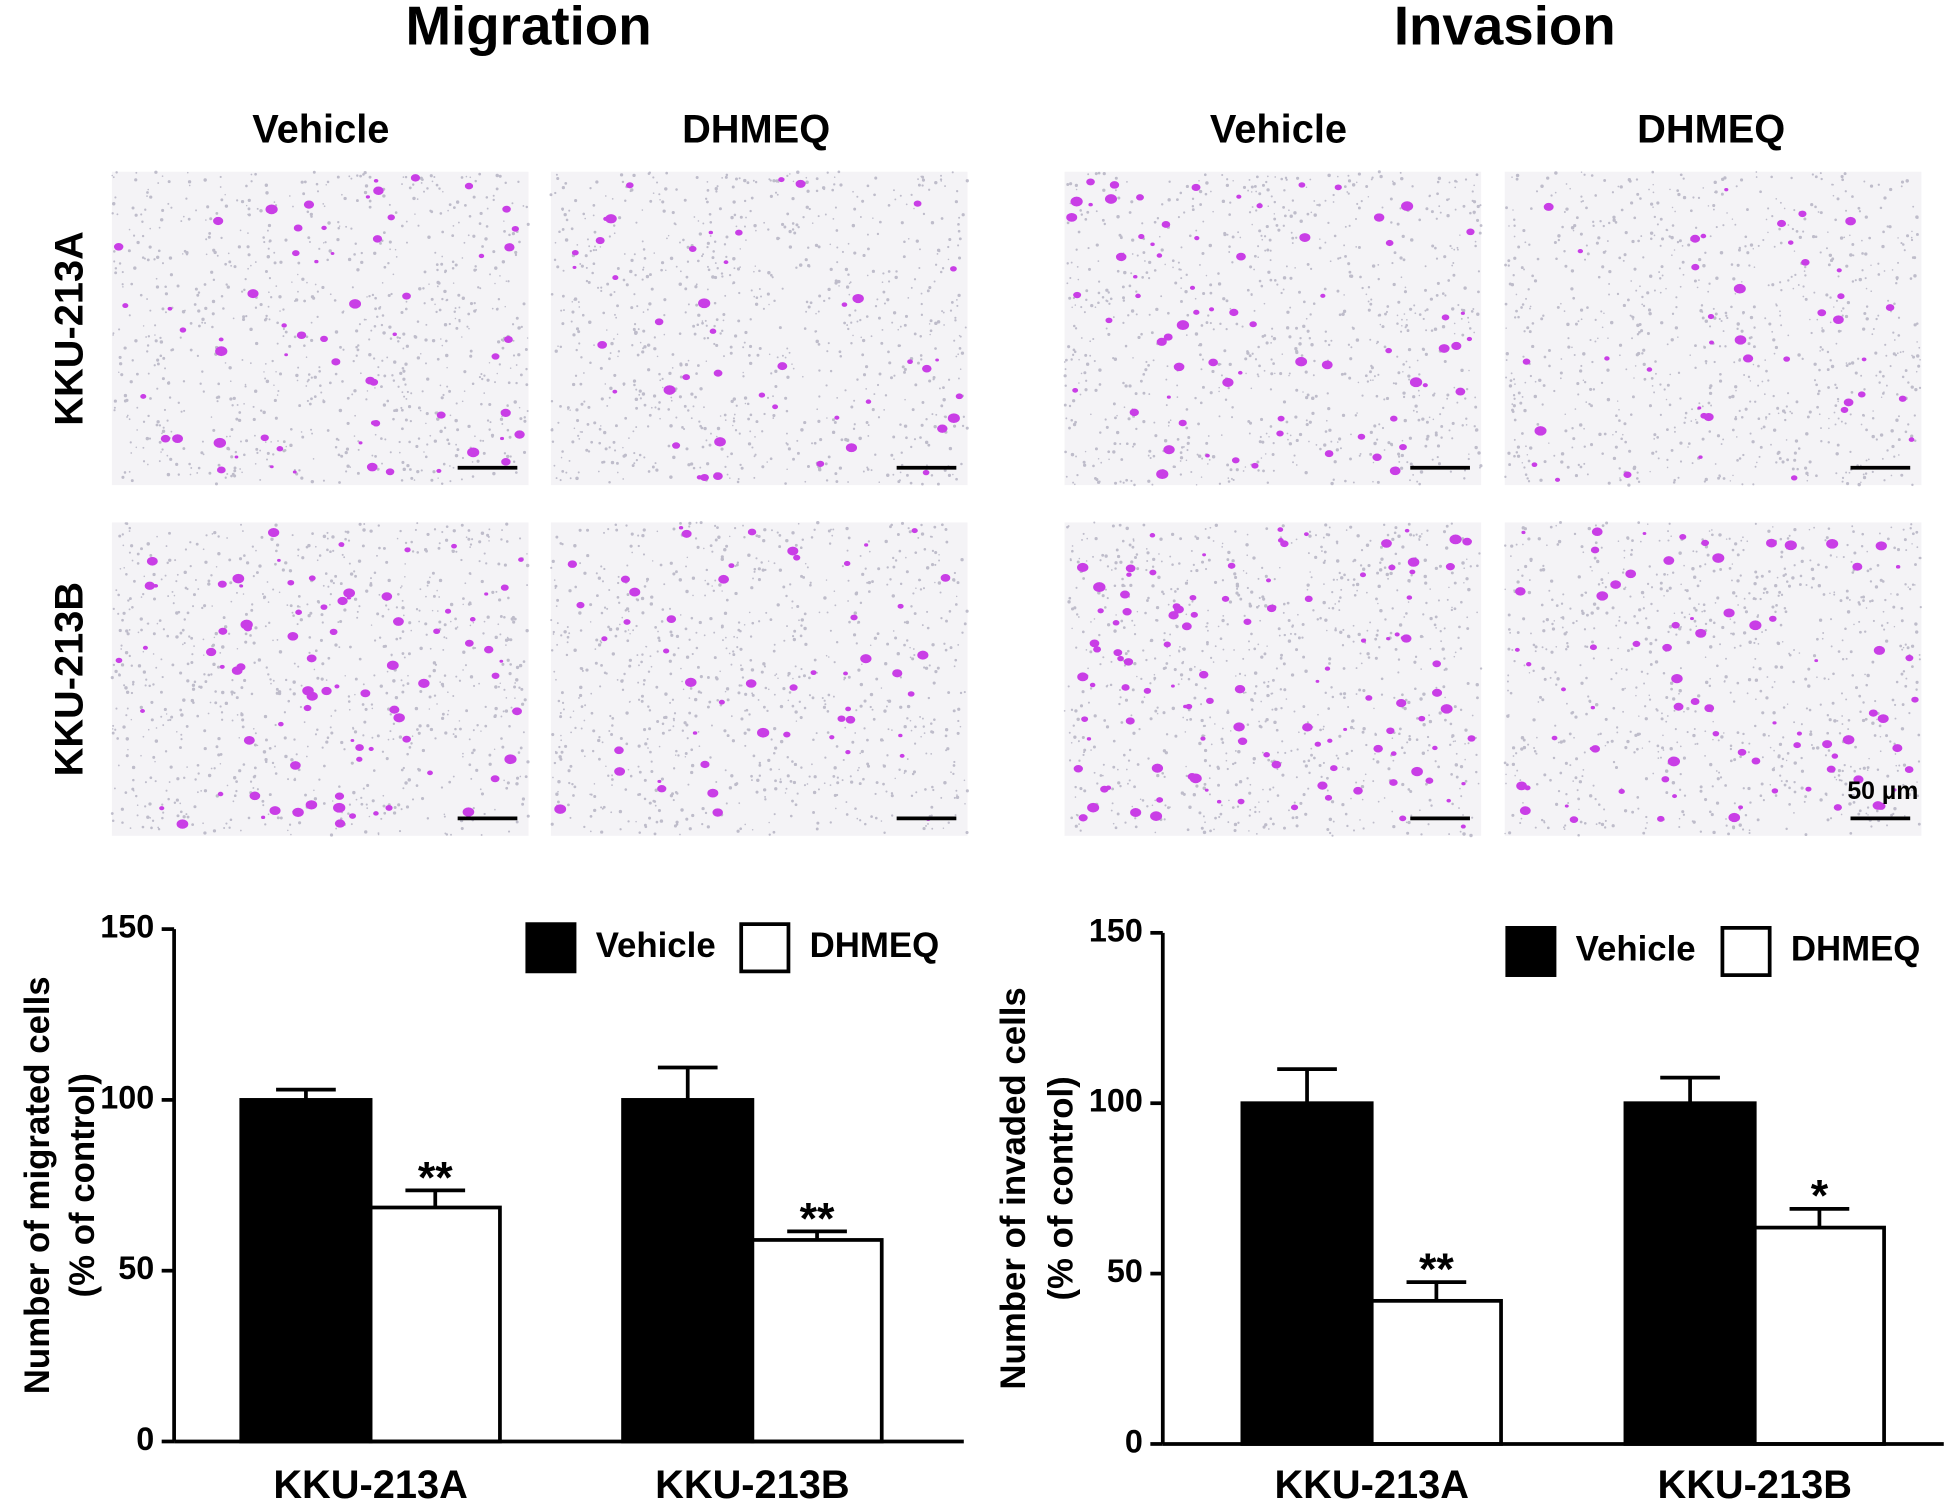  I want to click on row-label: KKU-213B, so click(70, 679).